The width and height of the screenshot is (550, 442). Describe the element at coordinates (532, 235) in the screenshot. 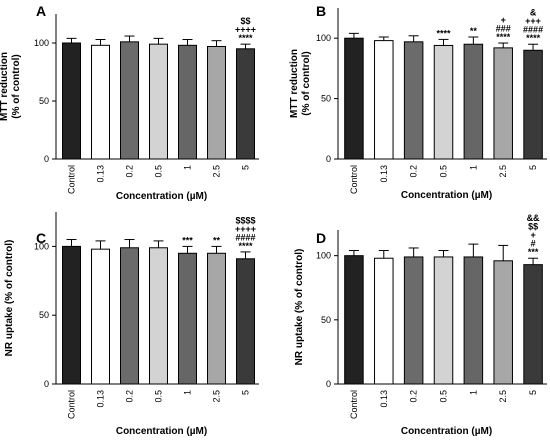

I see `significance-label: +` at that location.